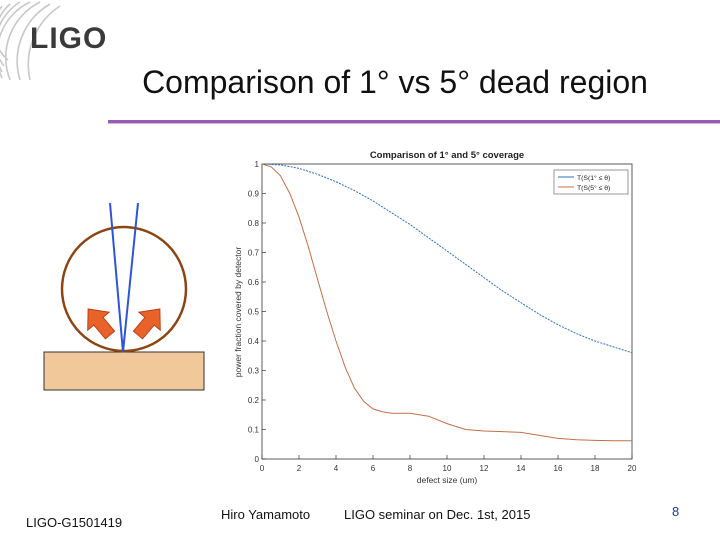 This screenshot has height=540, width=720. What do you see at coordinates (146, 324) in the screenshot?
I see `scatter-arrow-right-icon` at bounding box center [146, 324].